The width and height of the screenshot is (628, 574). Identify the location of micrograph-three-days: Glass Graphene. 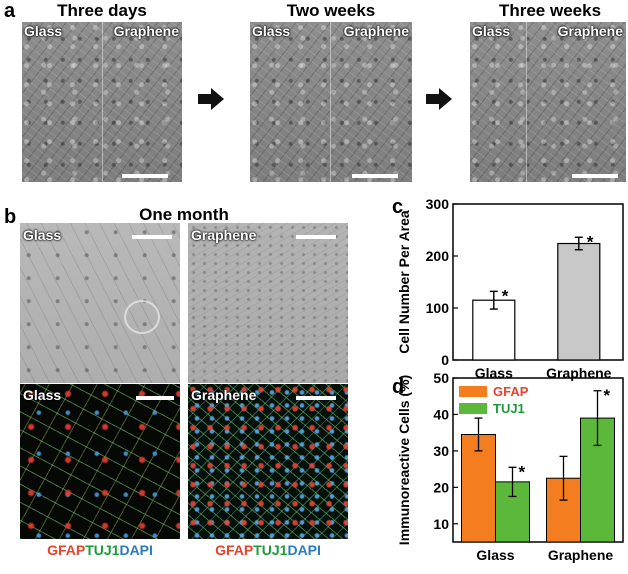
(102, 102).